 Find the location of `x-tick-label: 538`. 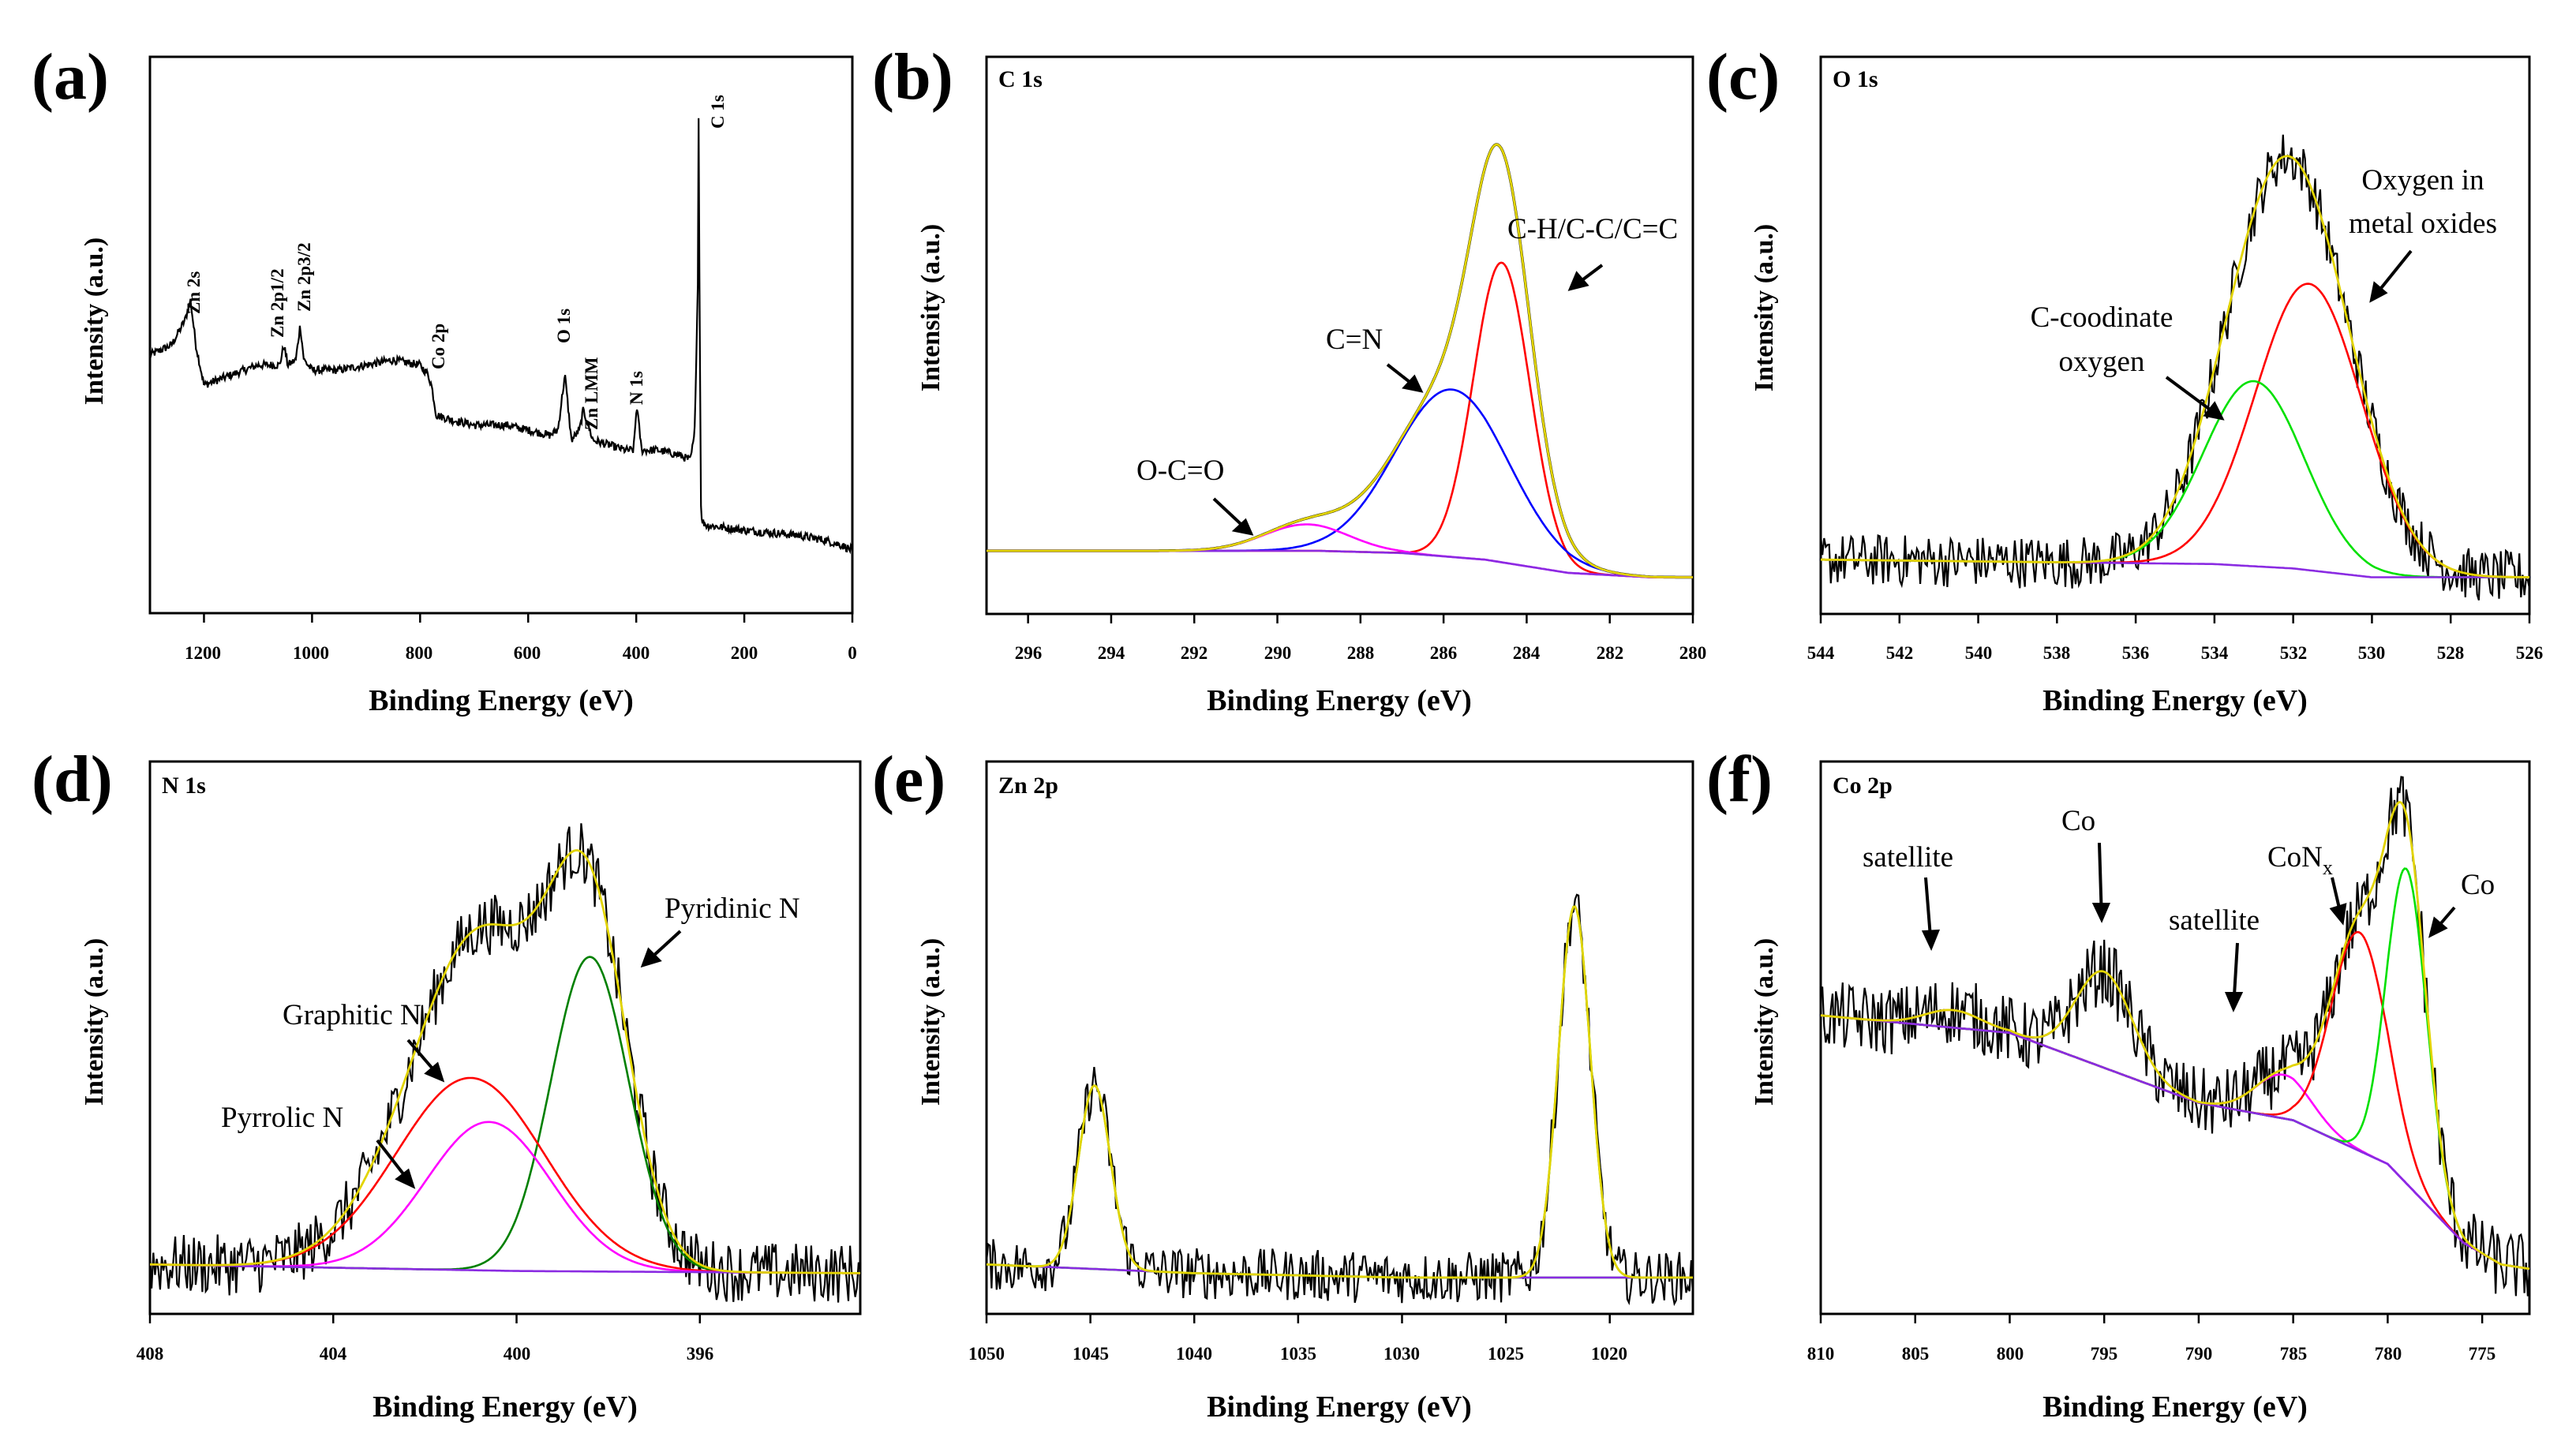

x-tick-label: 538 is located at coordinates (2057, 653).